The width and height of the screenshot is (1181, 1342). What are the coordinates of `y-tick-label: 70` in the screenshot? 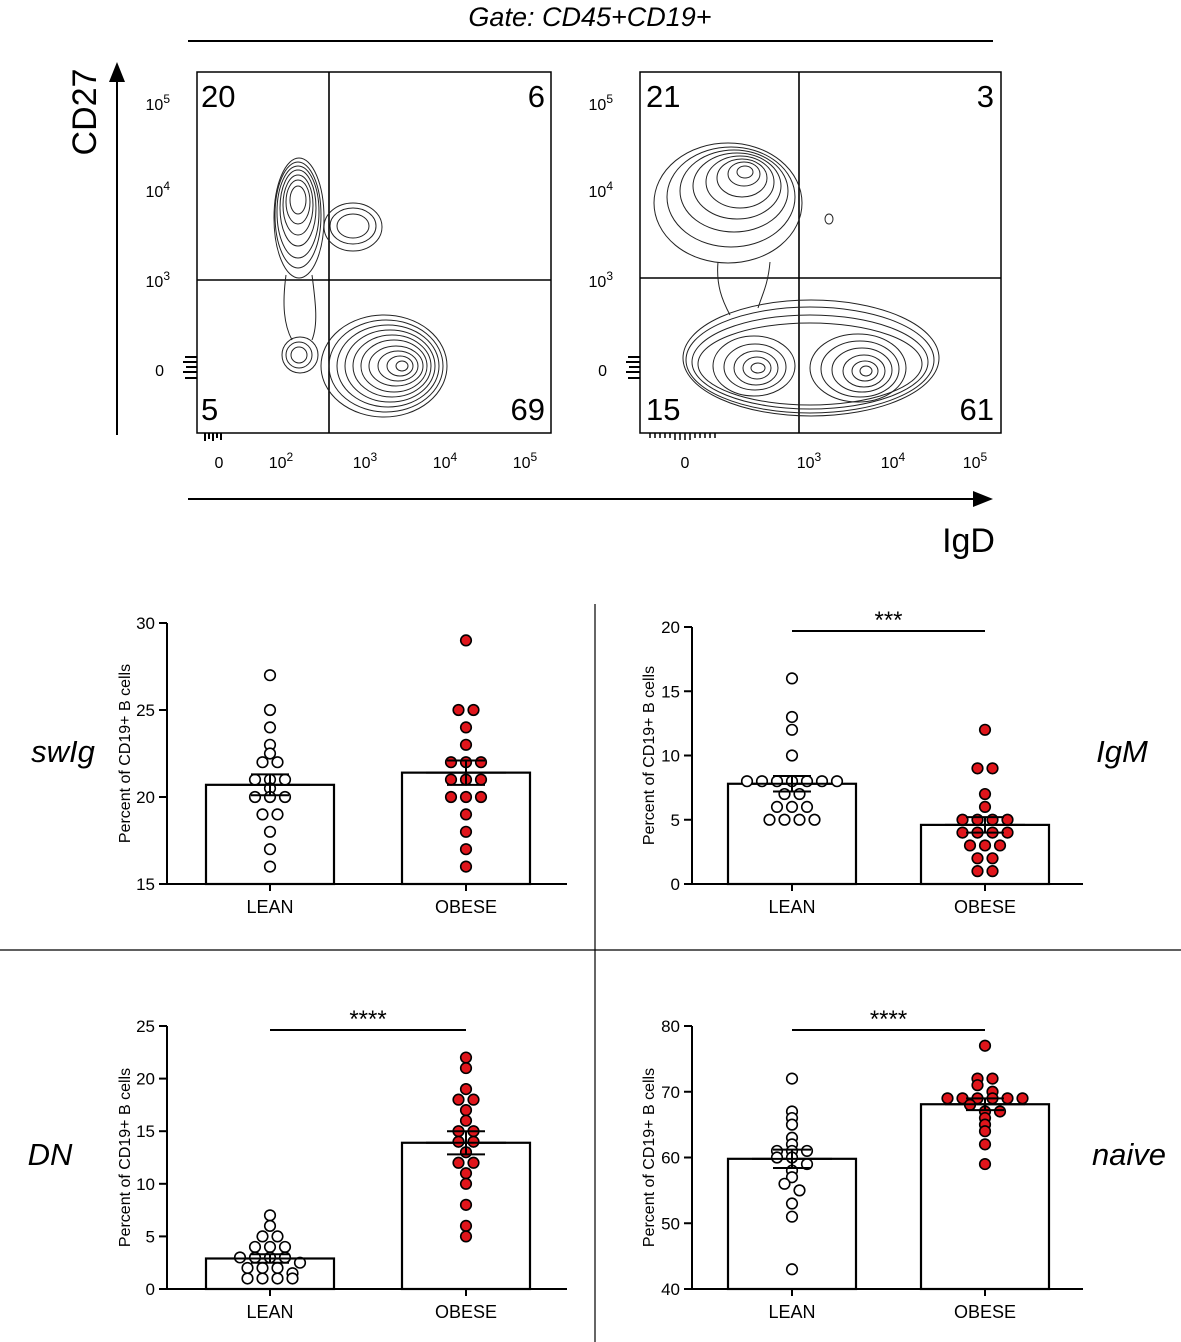 It's located at (670, 1092).